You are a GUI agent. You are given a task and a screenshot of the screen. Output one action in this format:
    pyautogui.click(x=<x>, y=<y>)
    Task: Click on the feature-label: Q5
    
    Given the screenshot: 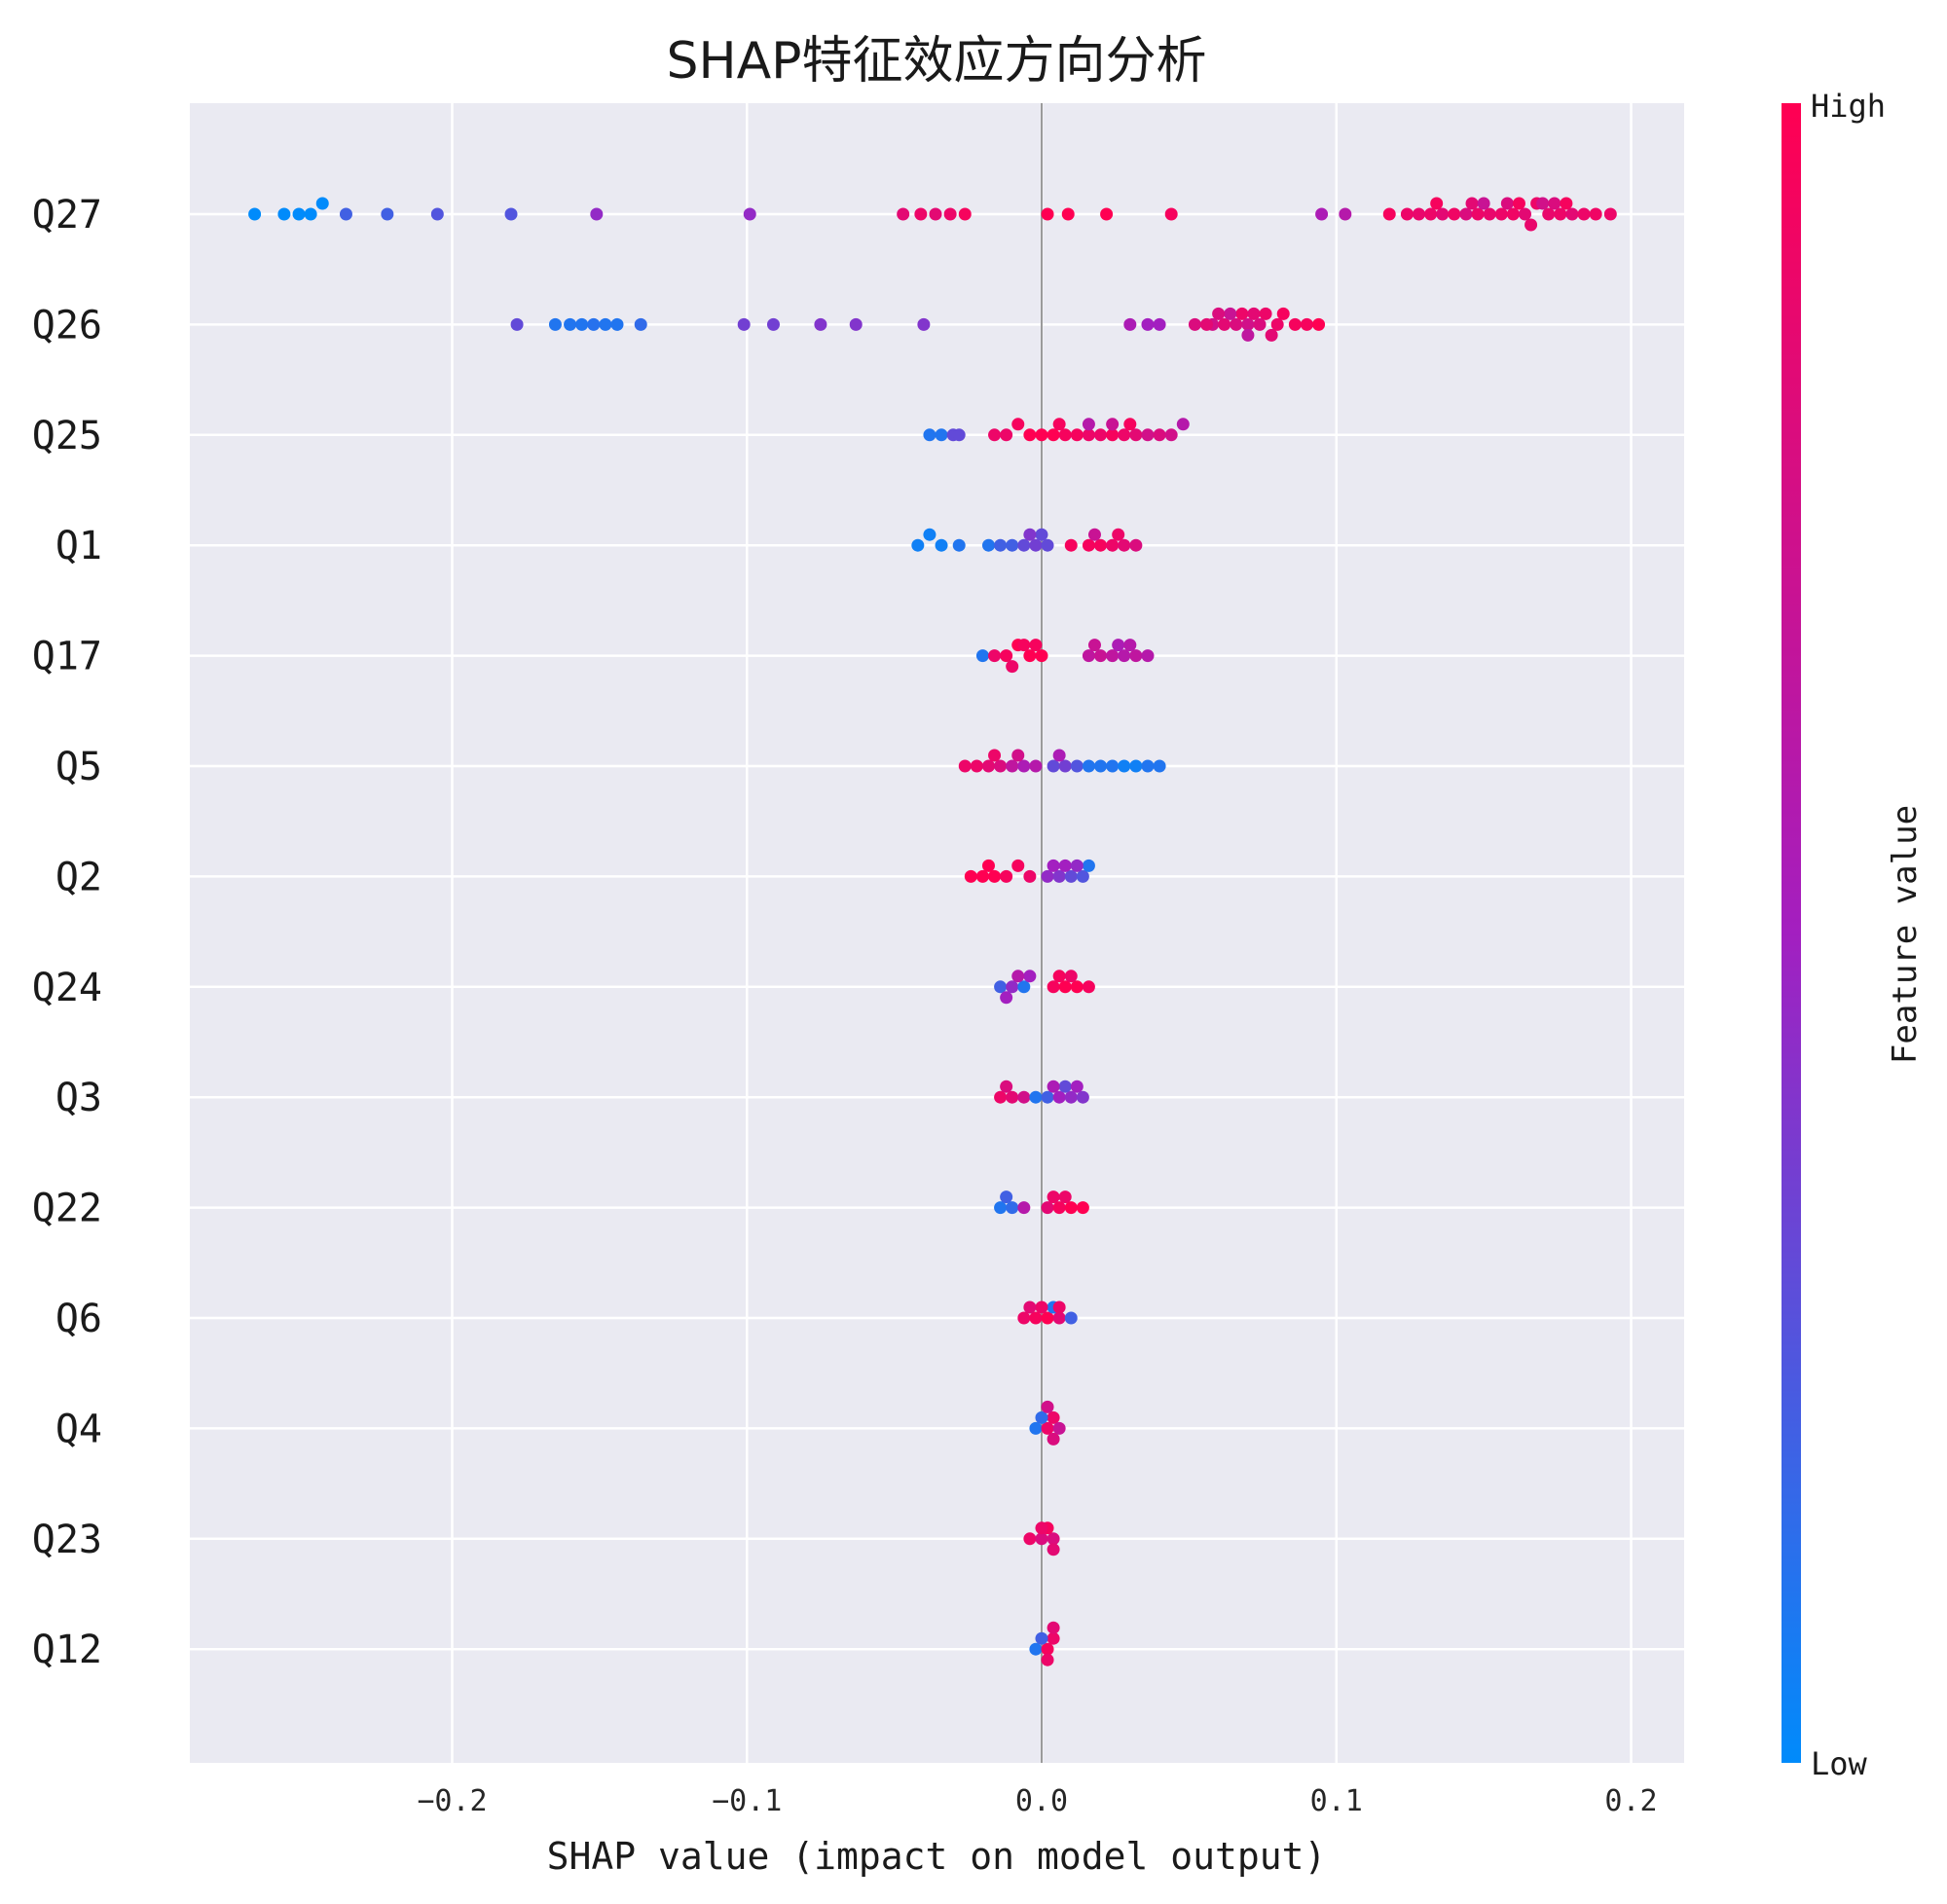 What is the action you would take?
    pyautogui.click(x=78, y=767)
    